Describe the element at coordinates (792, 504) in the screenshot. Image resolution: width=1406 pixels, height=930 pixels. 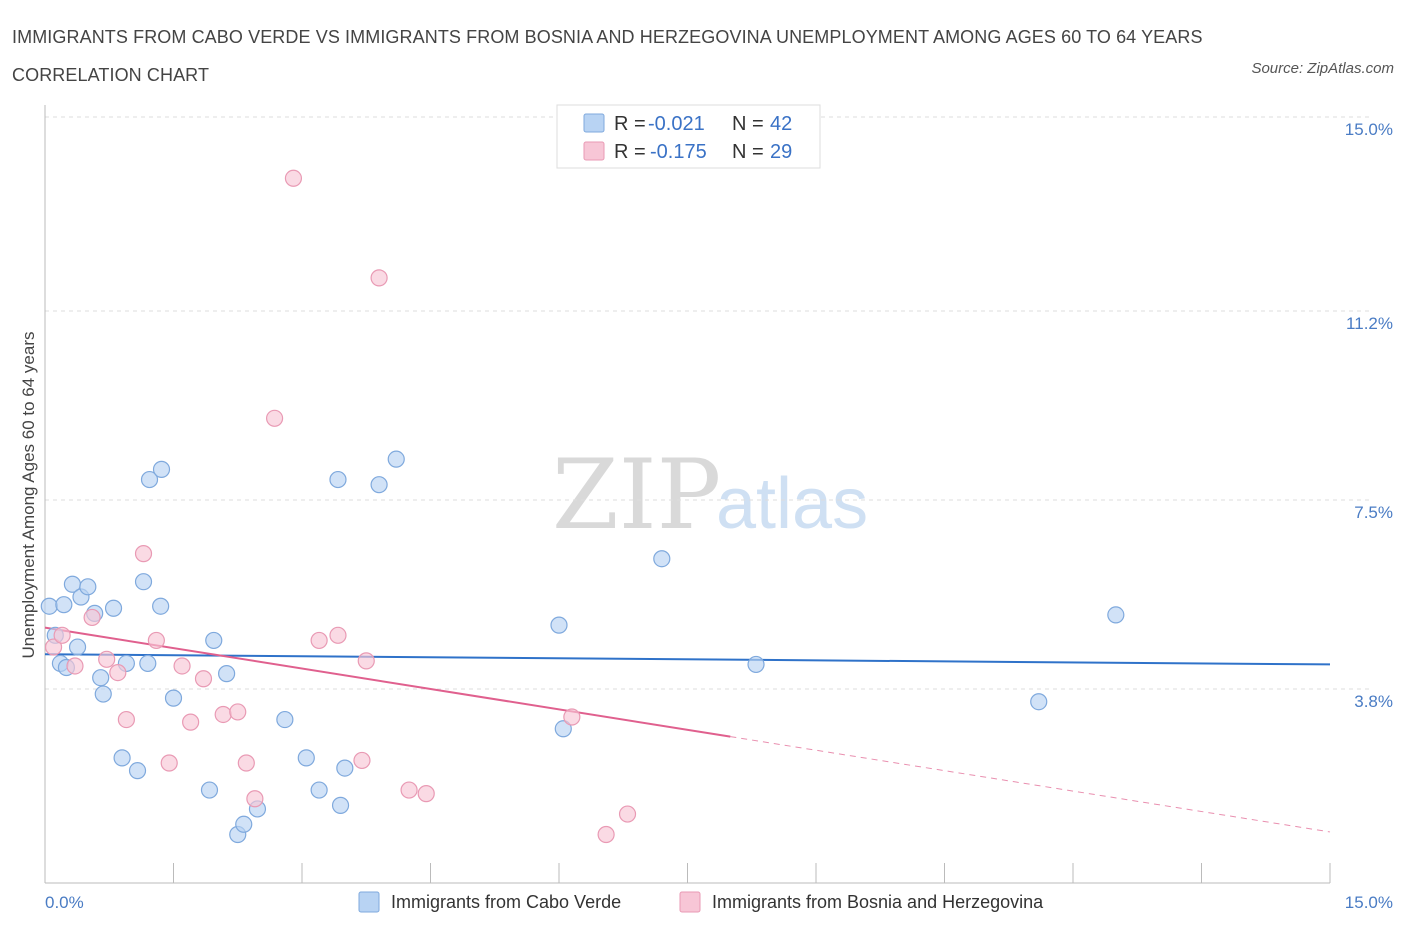
I see `watermark-atlas: atlas` at that location.